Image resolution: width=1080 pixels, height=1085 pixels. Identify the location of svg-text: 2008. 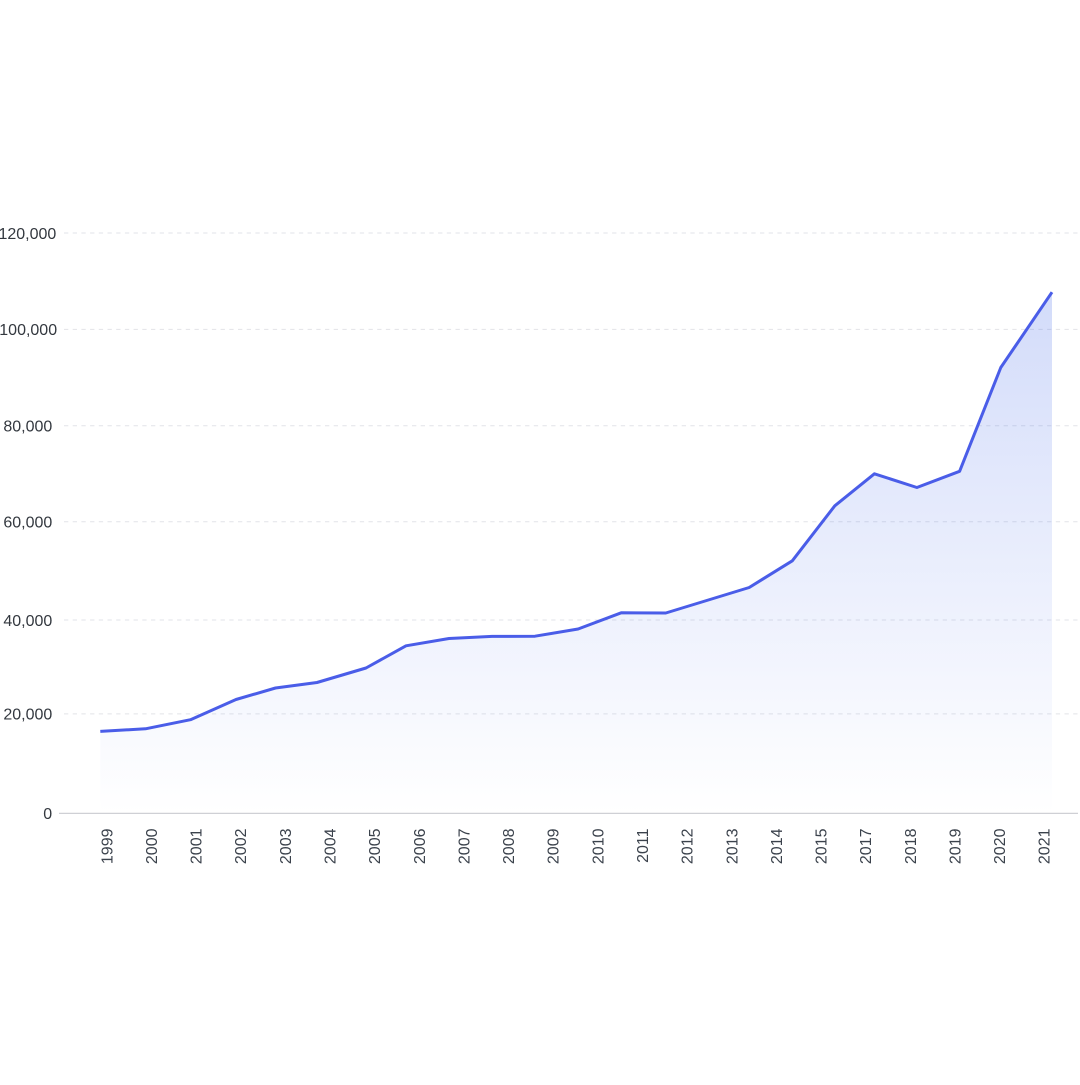
(509, 846).